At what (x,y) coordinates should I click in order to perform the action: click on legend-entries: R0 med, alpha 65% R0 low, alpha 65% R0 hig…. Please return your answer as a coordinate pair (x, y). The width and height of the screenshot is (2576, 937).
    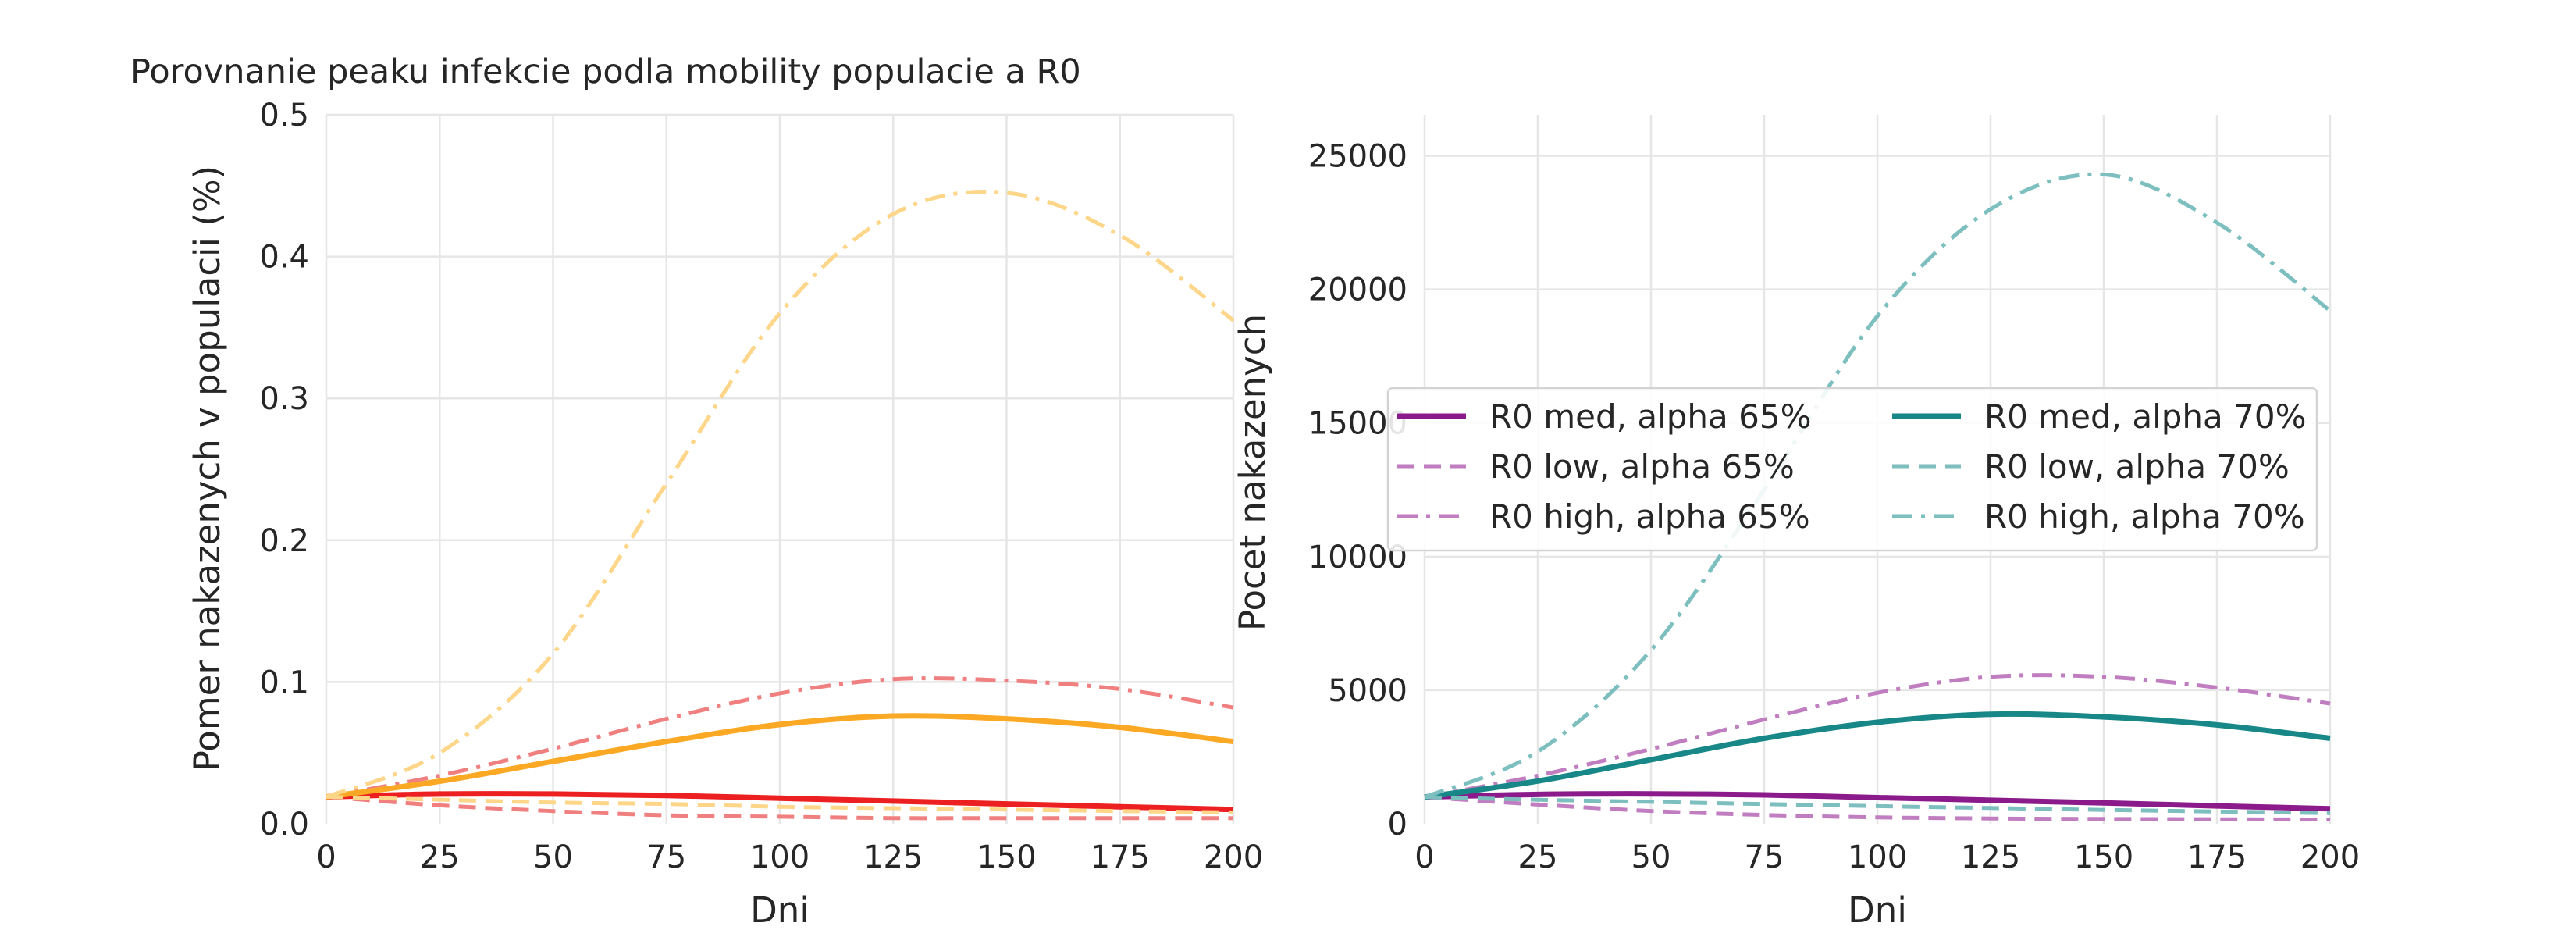
    Looking at the image, I should click on (1852, 466).